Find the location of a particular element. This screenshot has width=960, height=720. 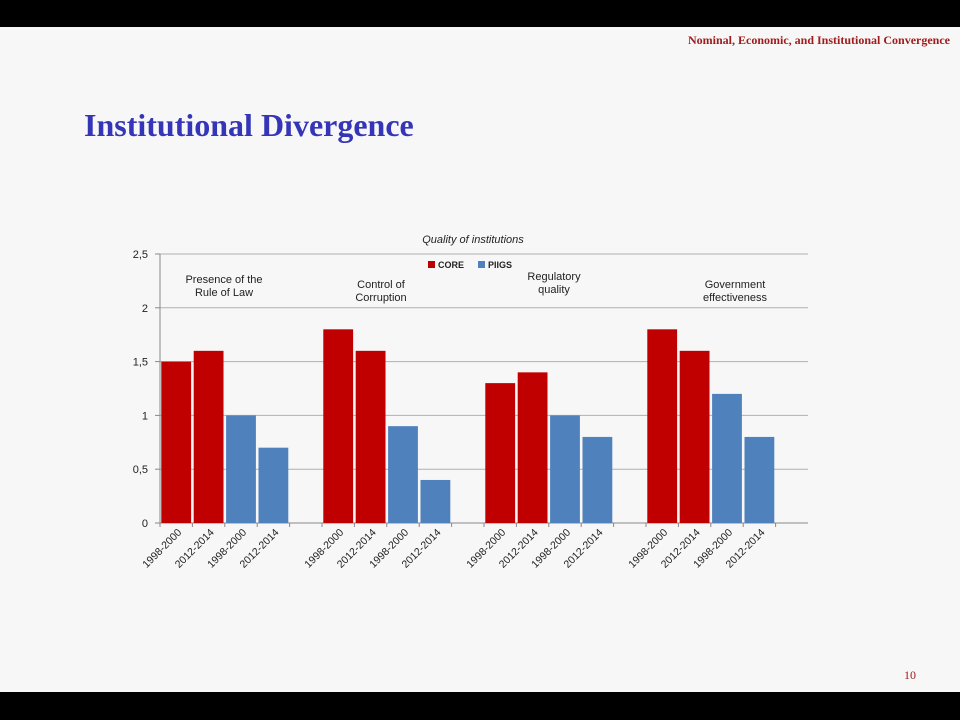

group-label: Rule of Law is located at coordinates (224, 293).